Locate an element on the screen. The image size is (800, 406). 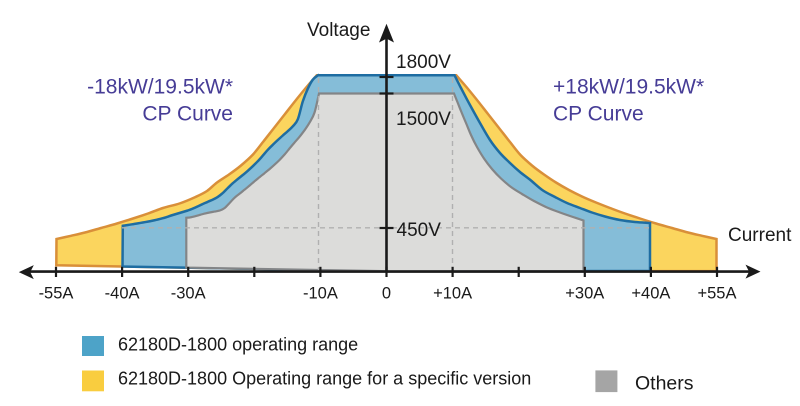
svg-text: -10A is located at coordinates (320, 294).